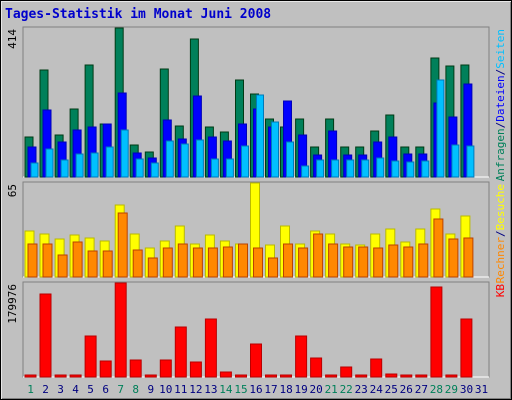  Describe the element at coordinates (180, 389) in the screenshot. I see `day-label: 11` at that location.